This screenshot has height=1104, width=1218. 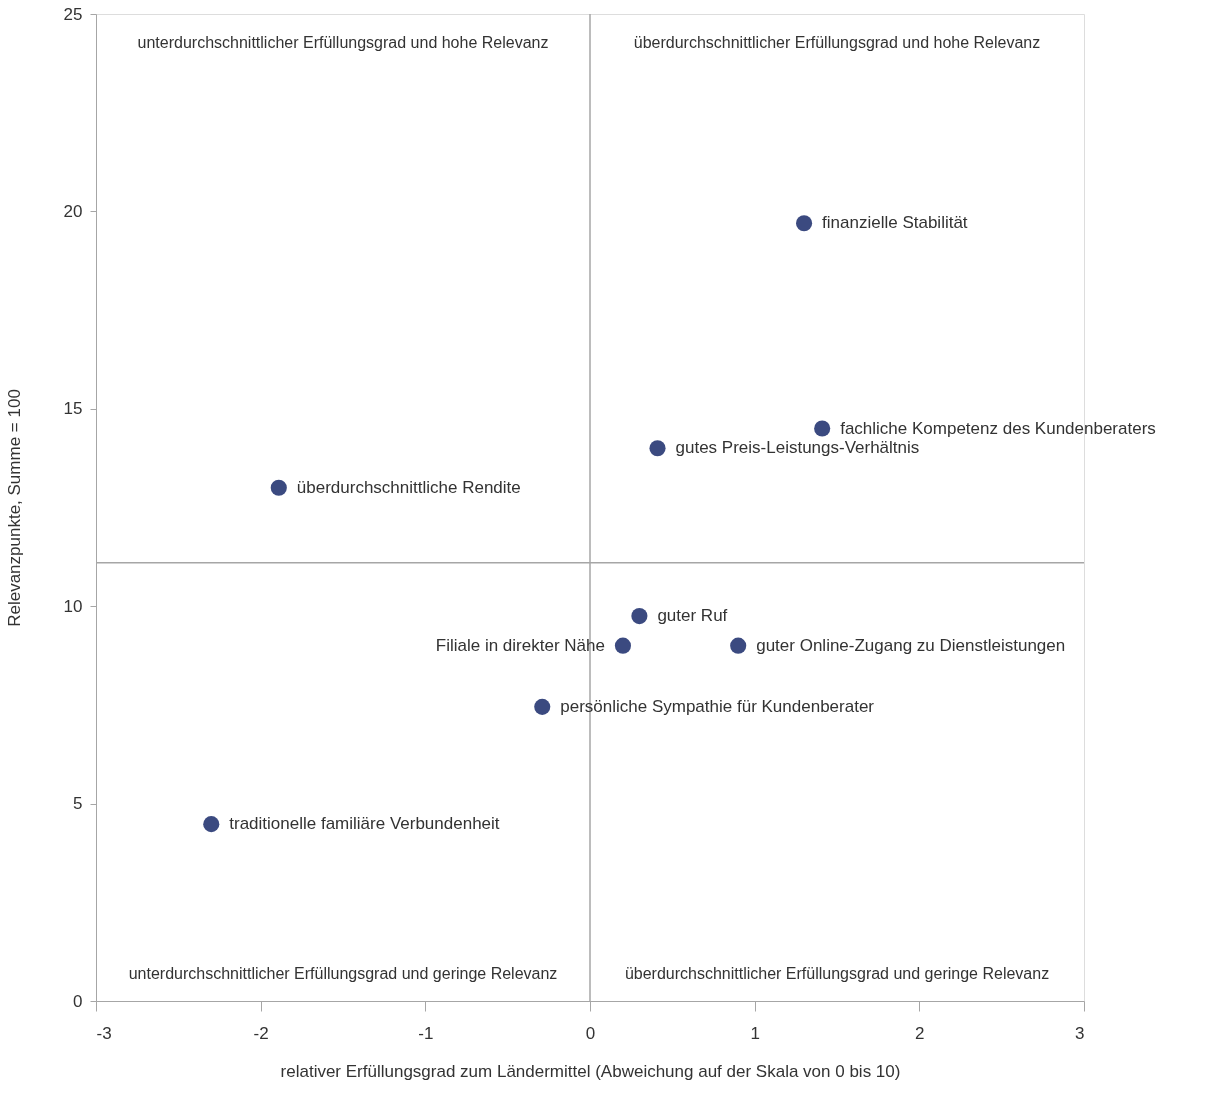 I want to click on x-tick-label: -2, so click(x=261, y=1033).